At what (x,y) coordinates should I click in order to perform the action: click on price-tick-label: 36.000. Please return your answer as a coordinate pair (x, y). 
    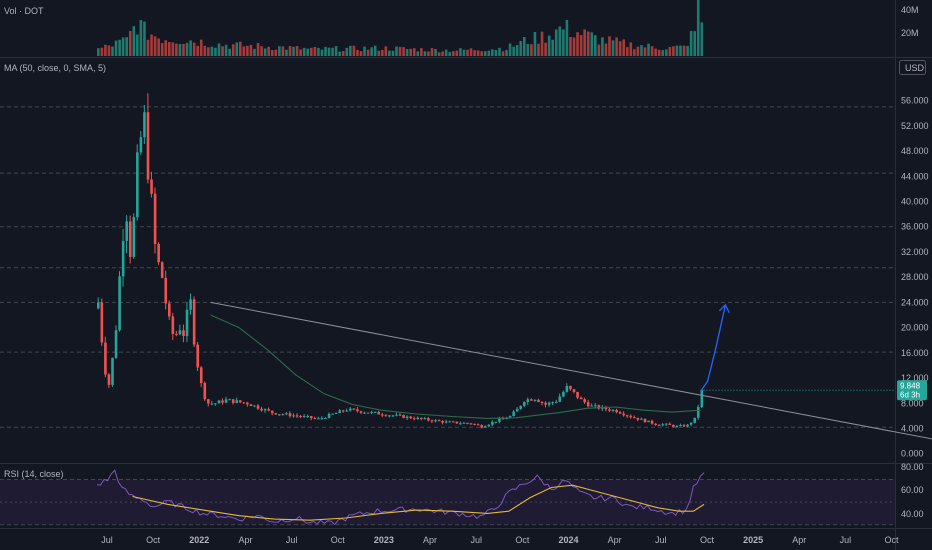
    Looking at the image, I should click on (915, 227).